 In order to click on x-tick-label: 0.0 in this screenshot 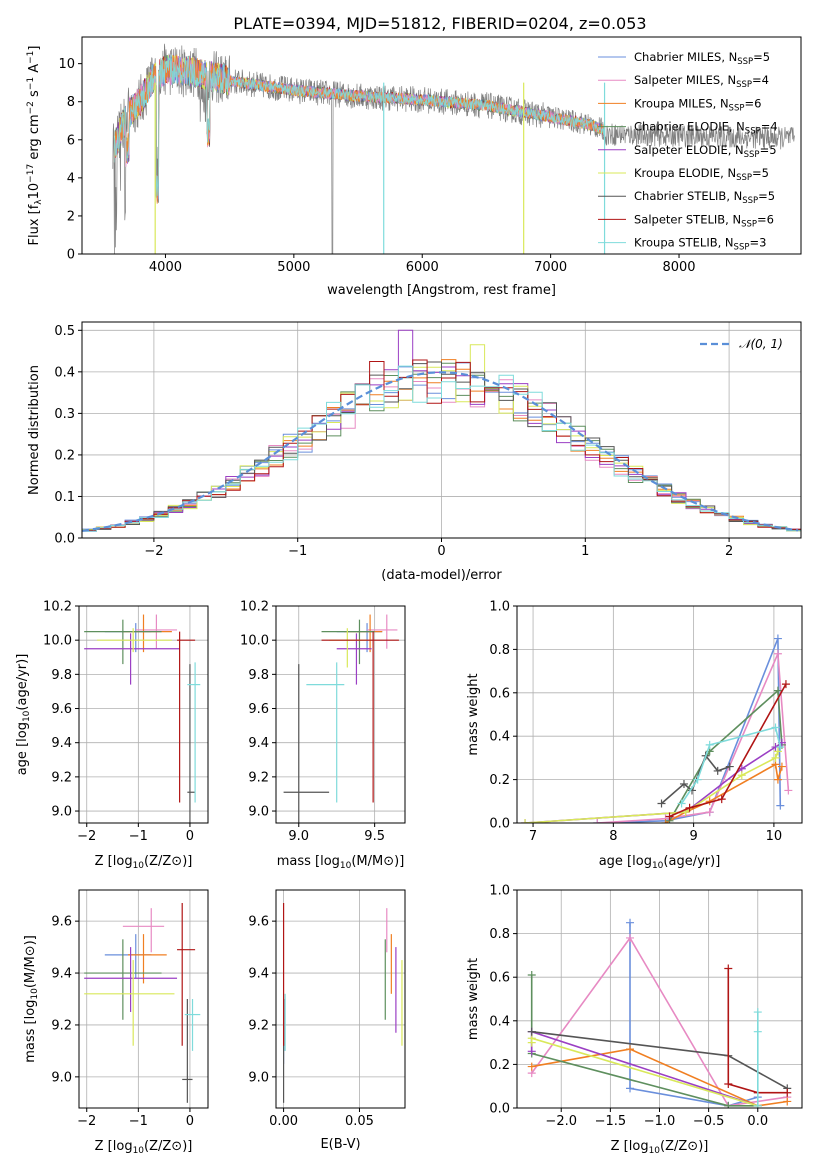, I will do `click(757, 1121)`.